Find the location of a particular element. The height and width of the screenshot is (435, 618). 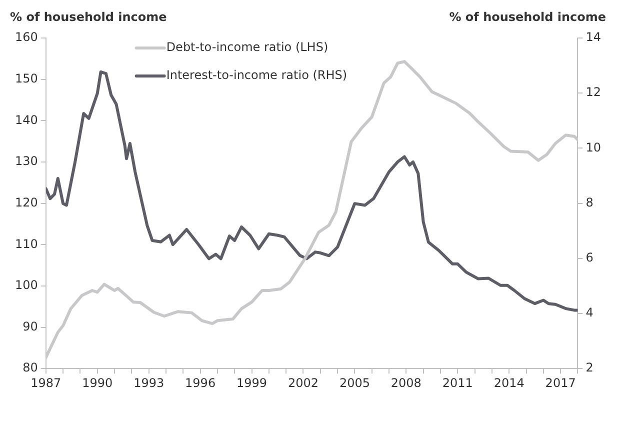

y2-tick-label: 12 is located at coordinates (594, 92).